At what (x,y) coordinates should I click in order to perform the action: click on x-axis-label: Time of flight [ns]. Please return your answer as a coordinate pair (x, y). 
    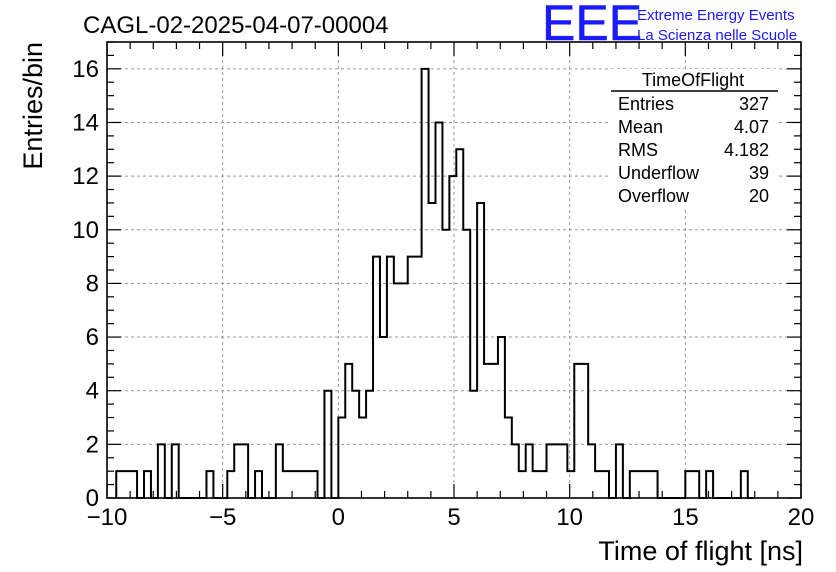
    Looking at the image, I should click on (700, 551).